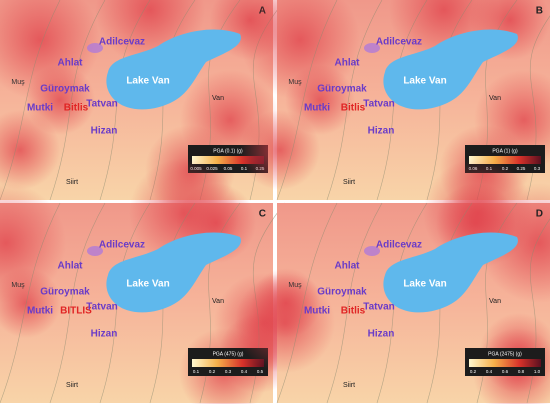  What do you see at coordinates (228, 151) in the screenshot?
I see `legend-title: PGA (0.1) (g)` at bounding box center [228, 151].